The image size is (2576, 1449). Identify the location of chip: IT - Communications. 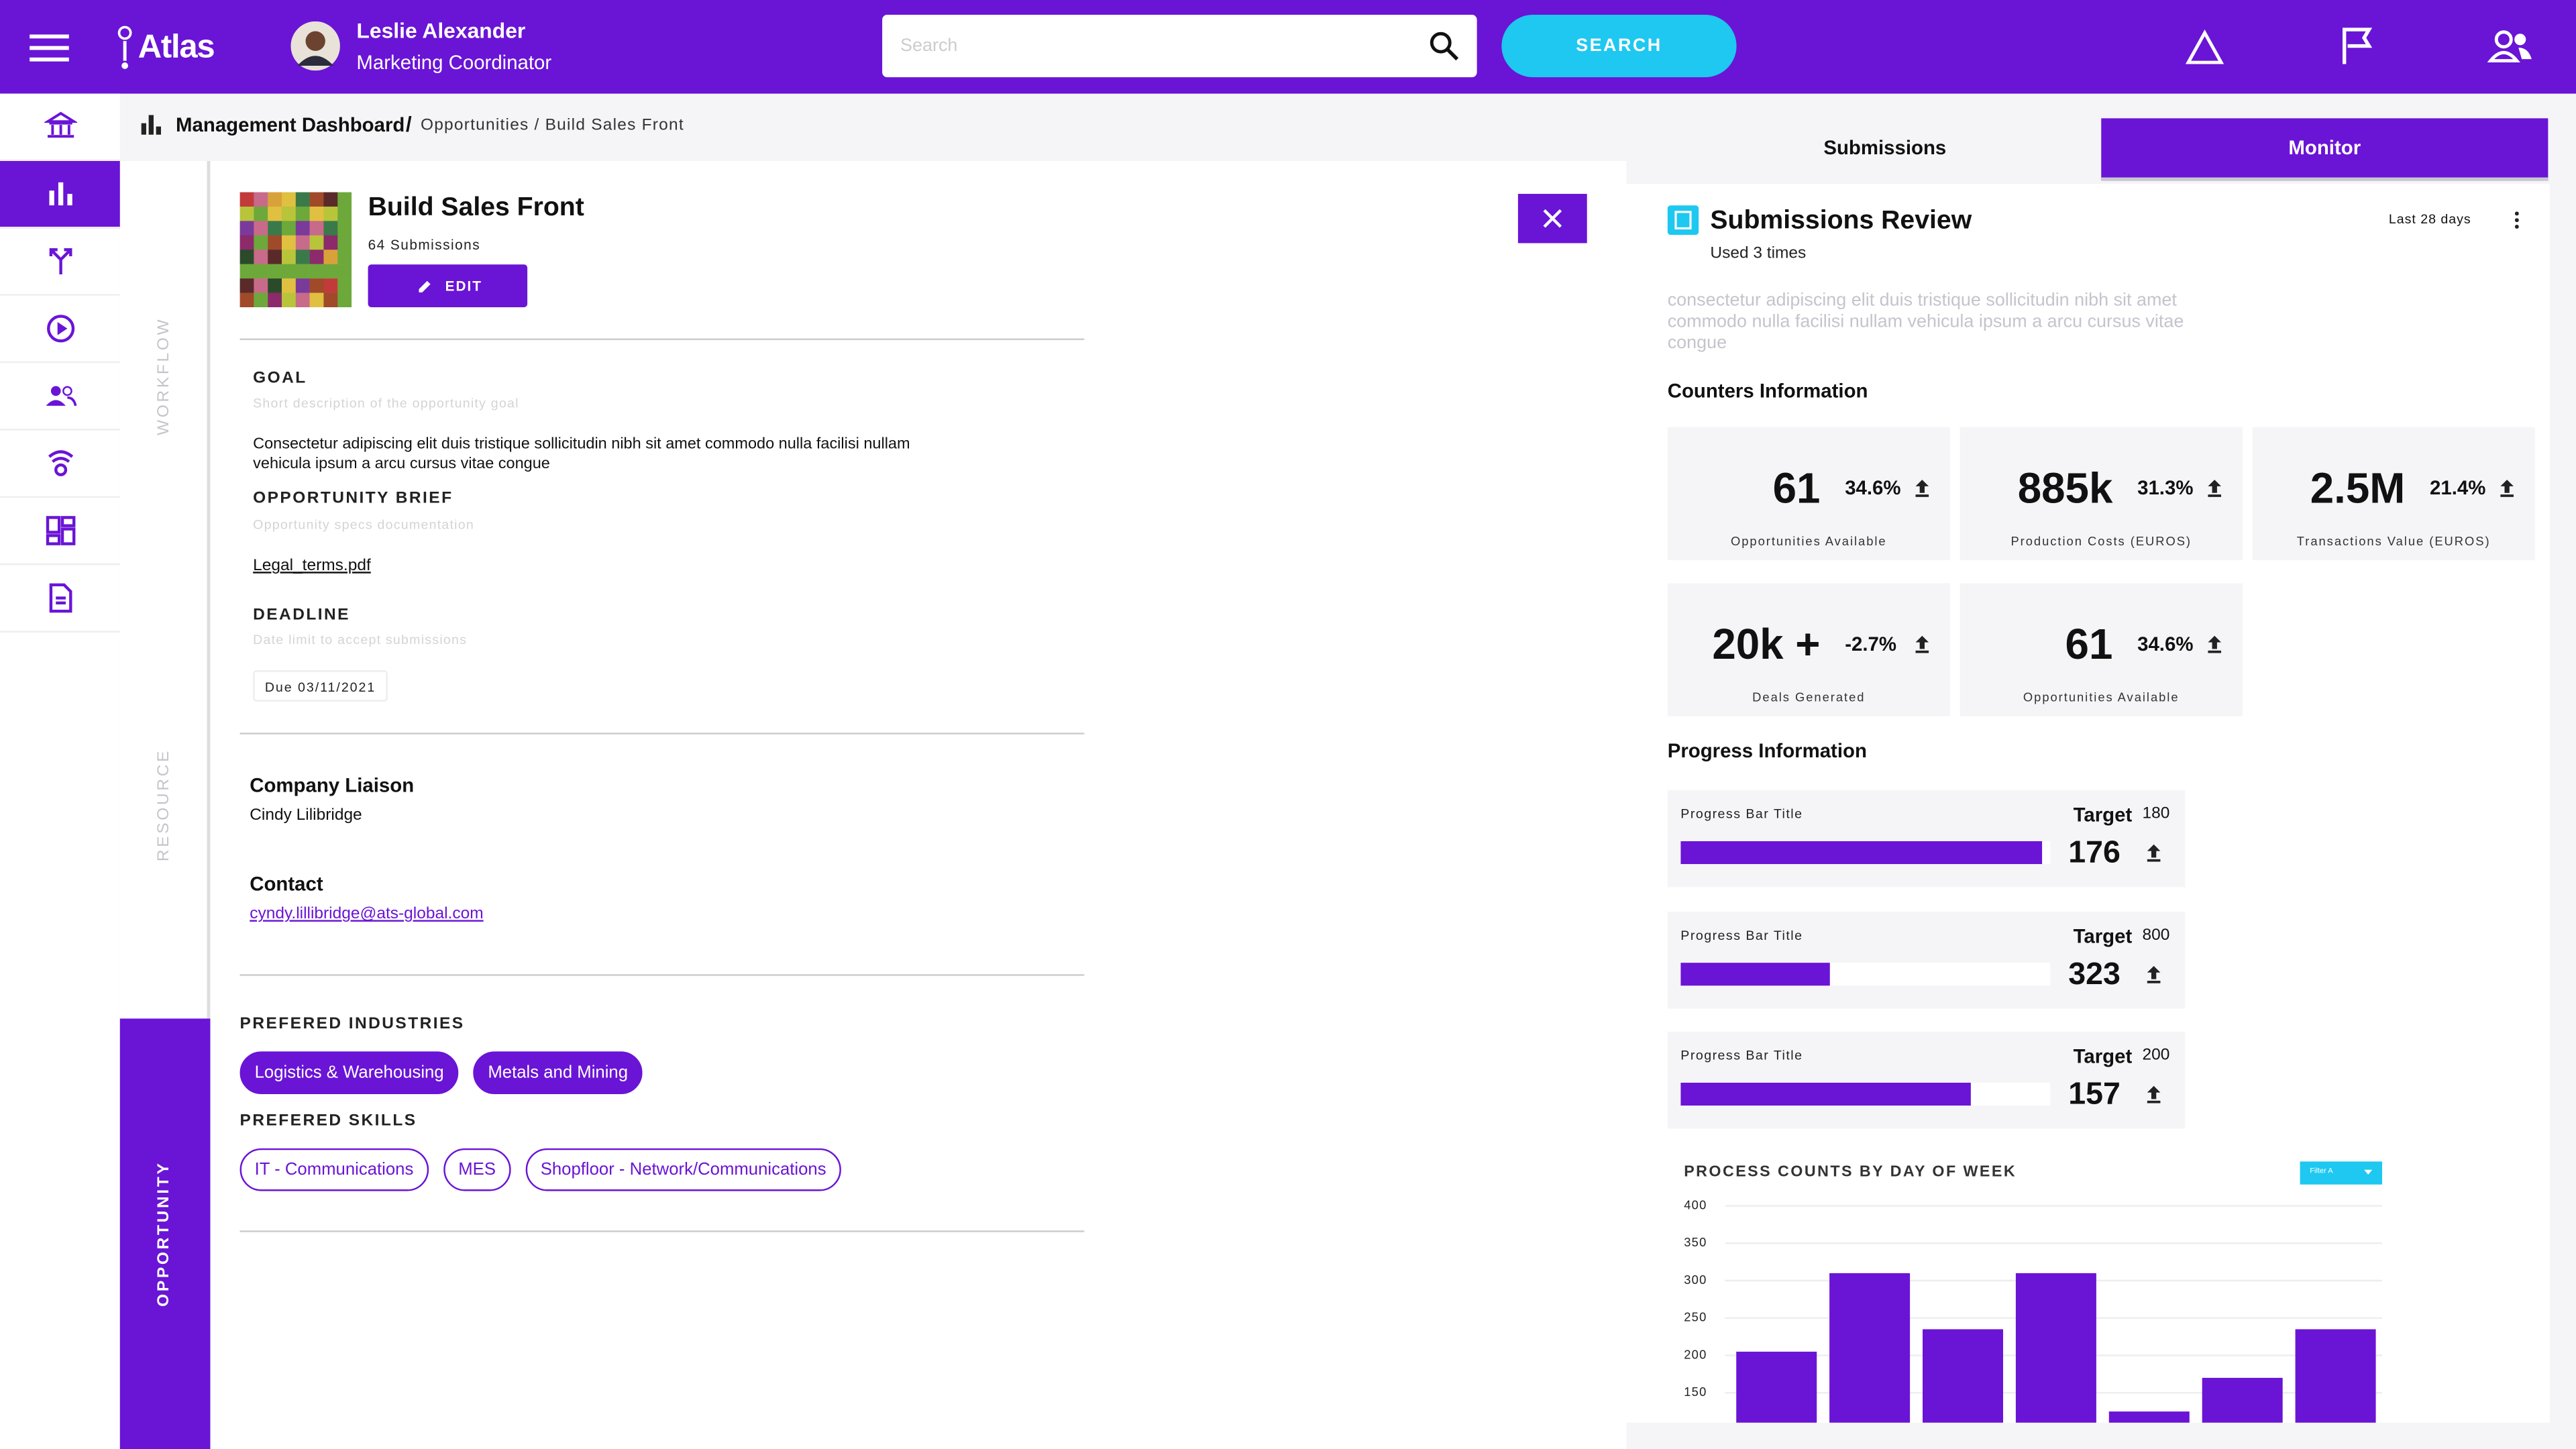
(334, 1169).